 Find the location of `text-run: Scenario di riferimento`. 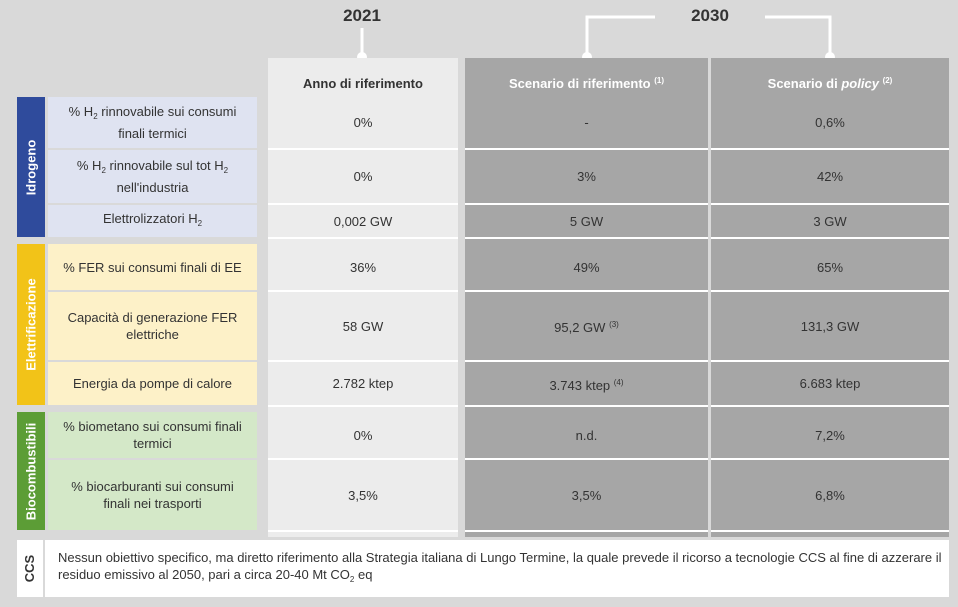

text-run: Scenario di riferimento is located at coordinates (582, 83).